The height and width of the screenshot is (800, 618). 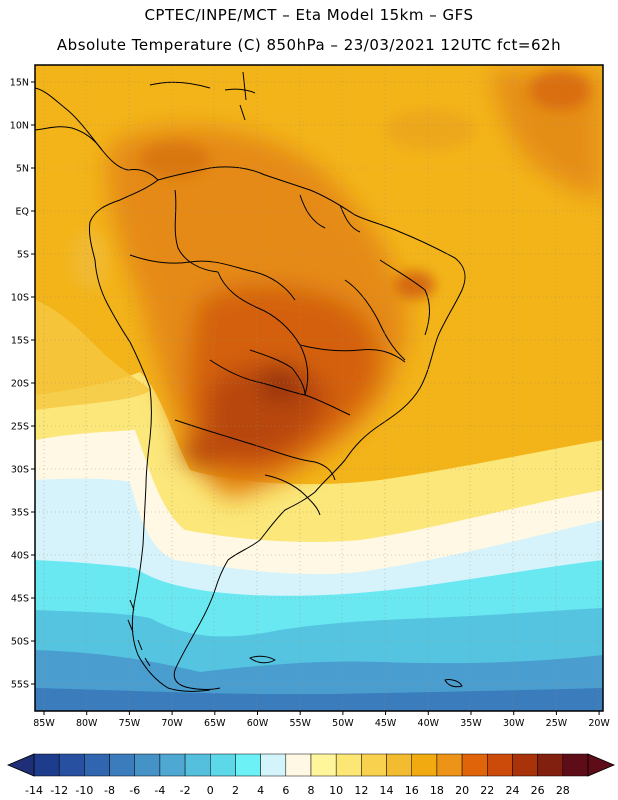 I want to click on colorbar-label: 10, so click(x=336, y=790).